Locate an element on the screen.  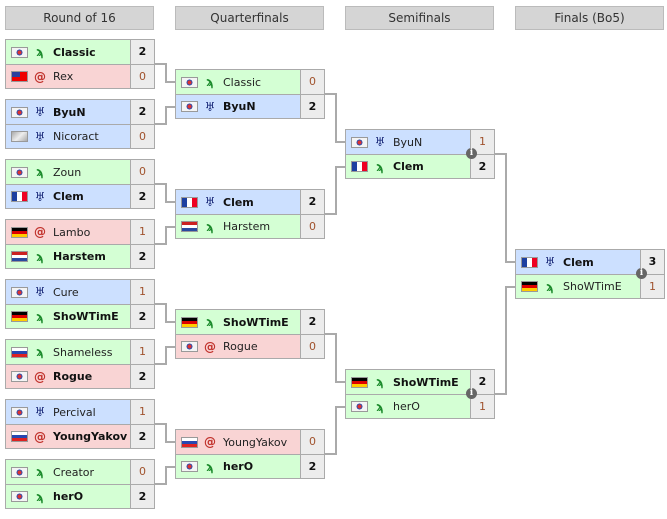
match-box: ϡ ShoWTimE 2 @ Rogue 0 is located at coordinates (250, 334).